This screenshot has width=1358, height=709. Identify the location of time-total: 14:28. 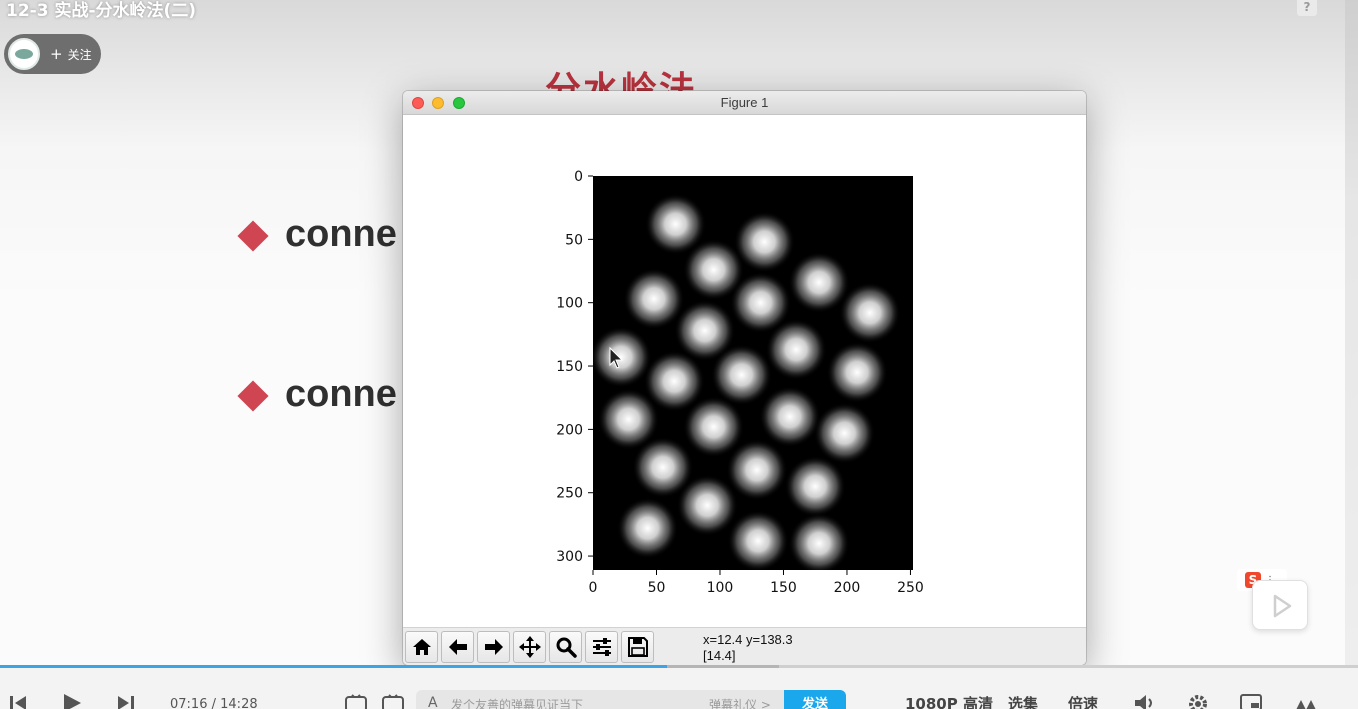
(239, 703).